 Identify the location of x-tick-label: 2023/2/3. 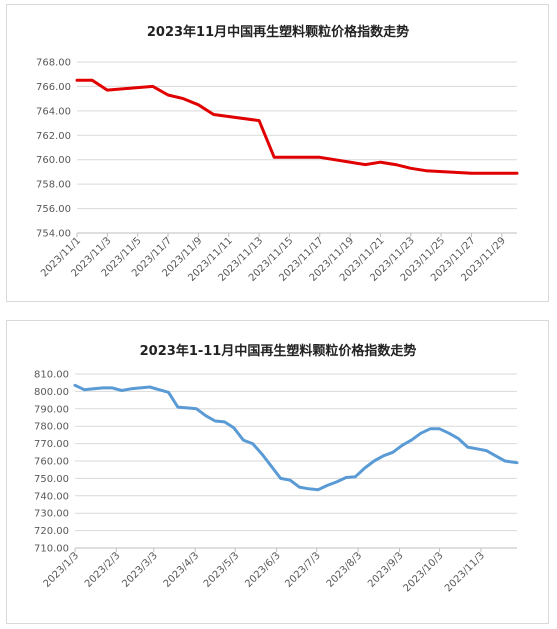
(103, 570).